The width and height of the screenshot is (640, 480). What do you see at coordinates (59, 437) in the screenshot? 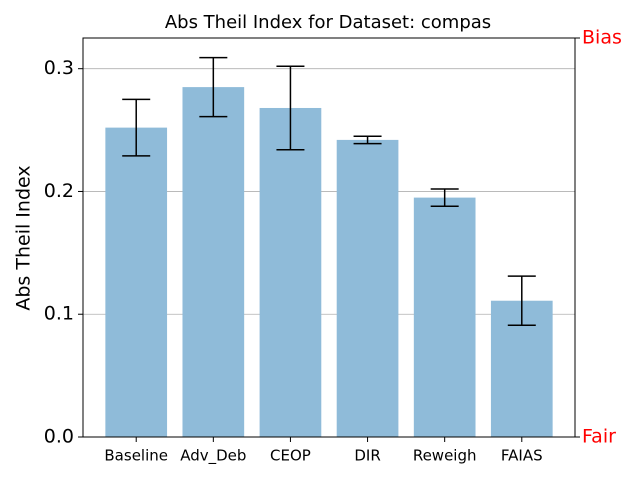
I see `y-tick-label: 0.0` at bounding box center [59, 437].